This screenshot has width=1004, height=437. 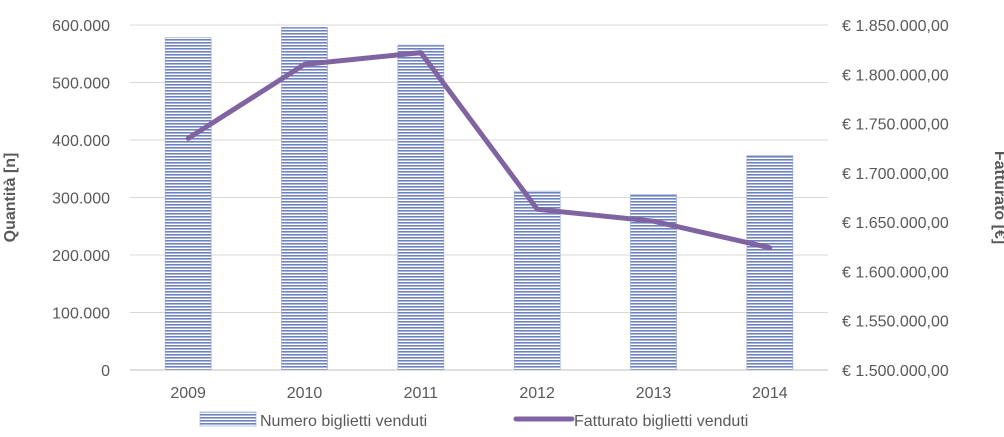 What do you see at coordinates (421, 207) in the screenshot?
I see `bar-2011` at bounding box center [421, 207].